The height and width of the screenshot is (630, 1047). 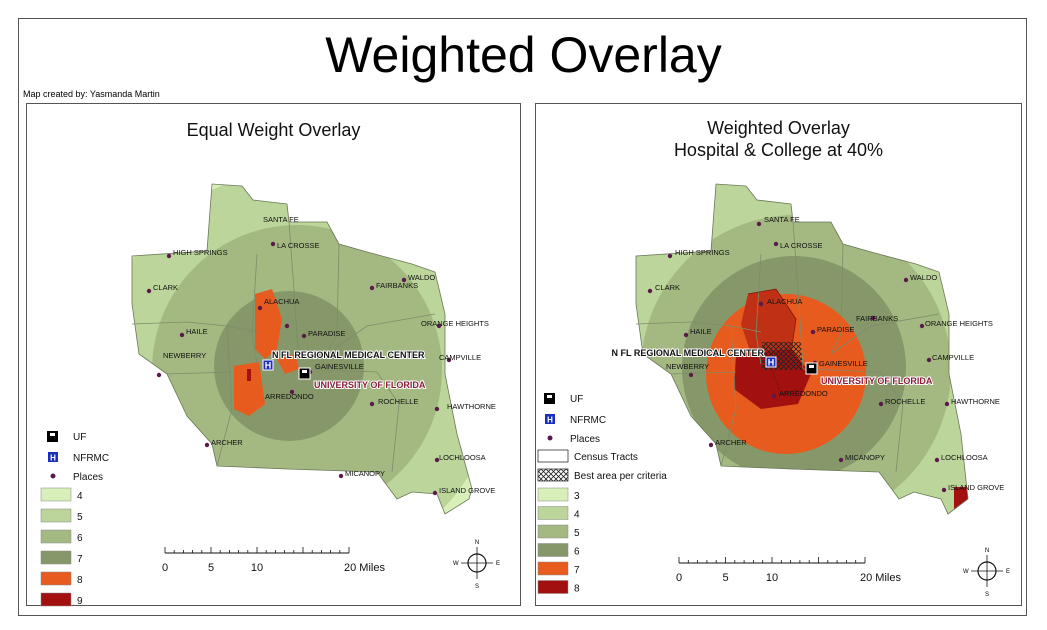 What do you see at coordinates (778, 128) in the screenshot?
I see `panel-title-line1: Weighted Overlay` at bounding box center [778, 128].